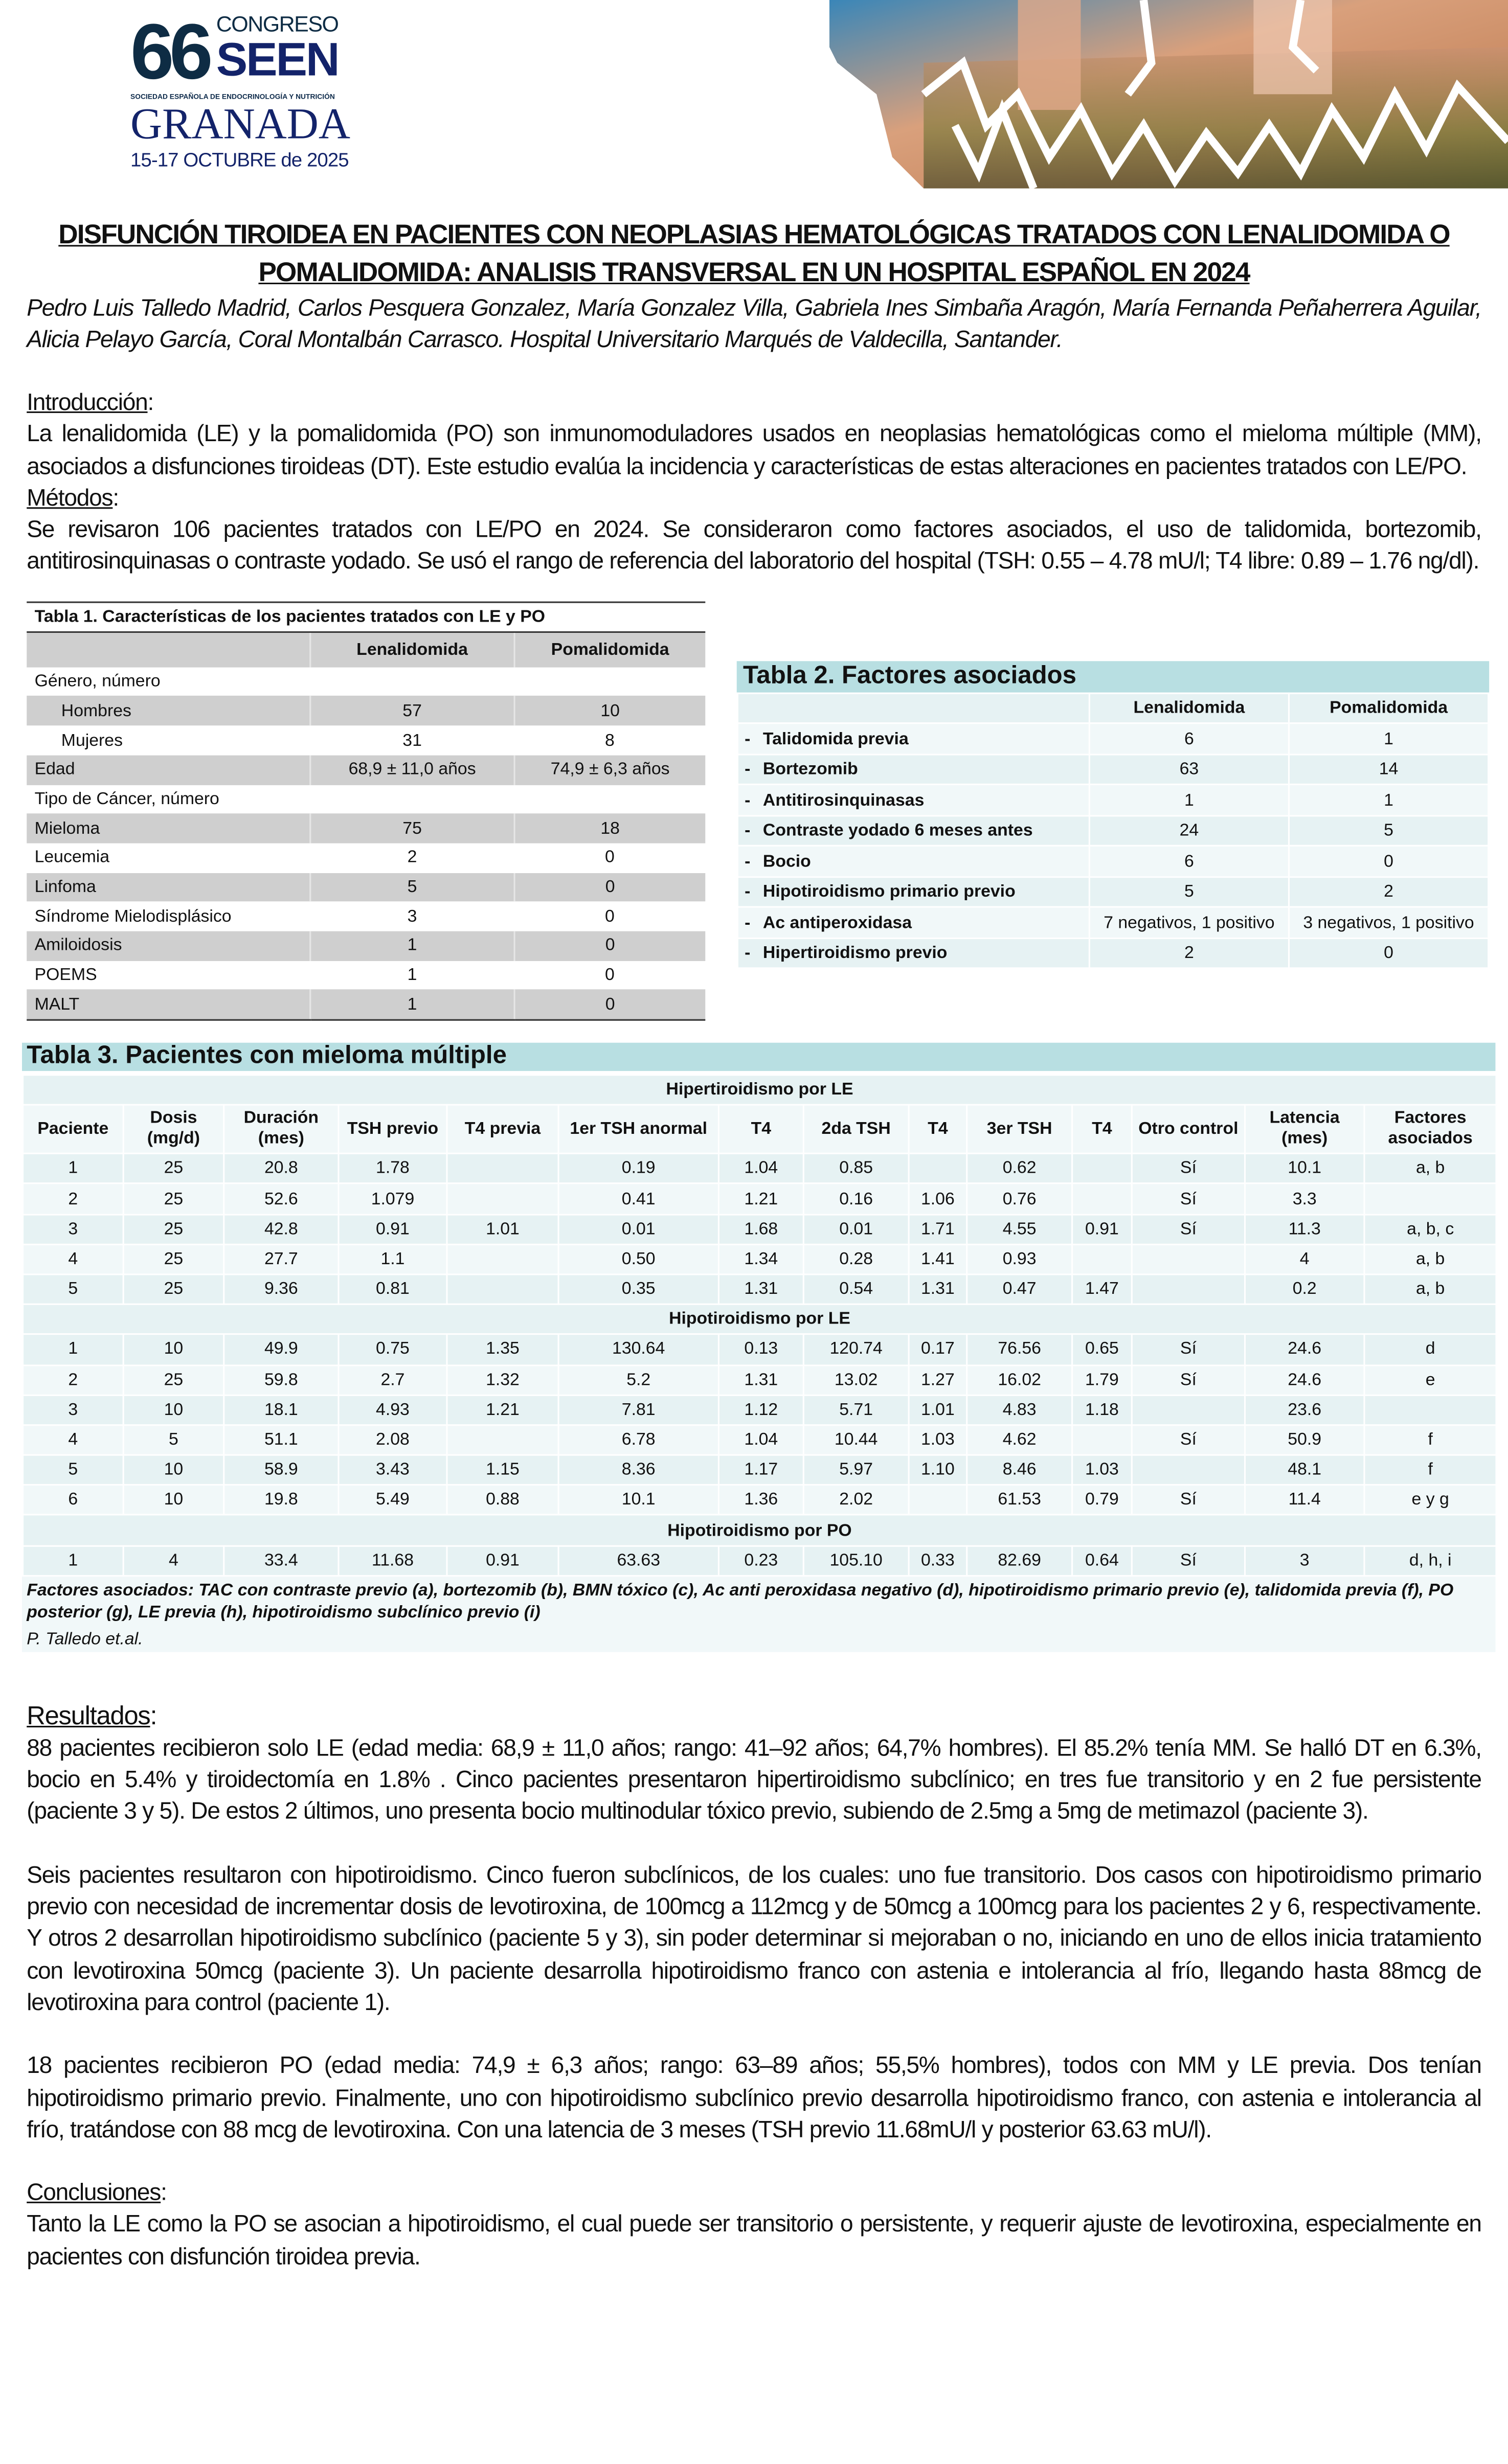 The width and height of the screenshot is (1508, 2464). Describe the element at coordinates (610, 681) in the screenshot. I see `pomalidomida-value` at that location.